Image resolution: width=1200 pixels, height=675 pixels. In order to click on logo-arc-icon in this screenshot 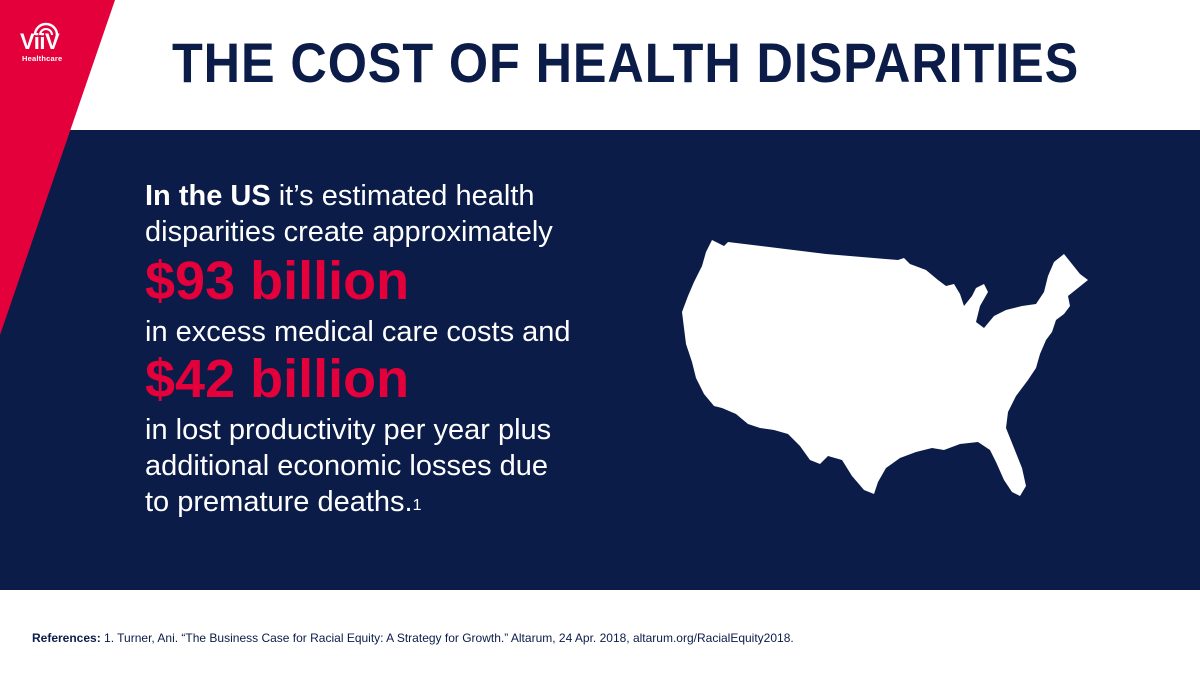, I will do `click(46, 29)`.